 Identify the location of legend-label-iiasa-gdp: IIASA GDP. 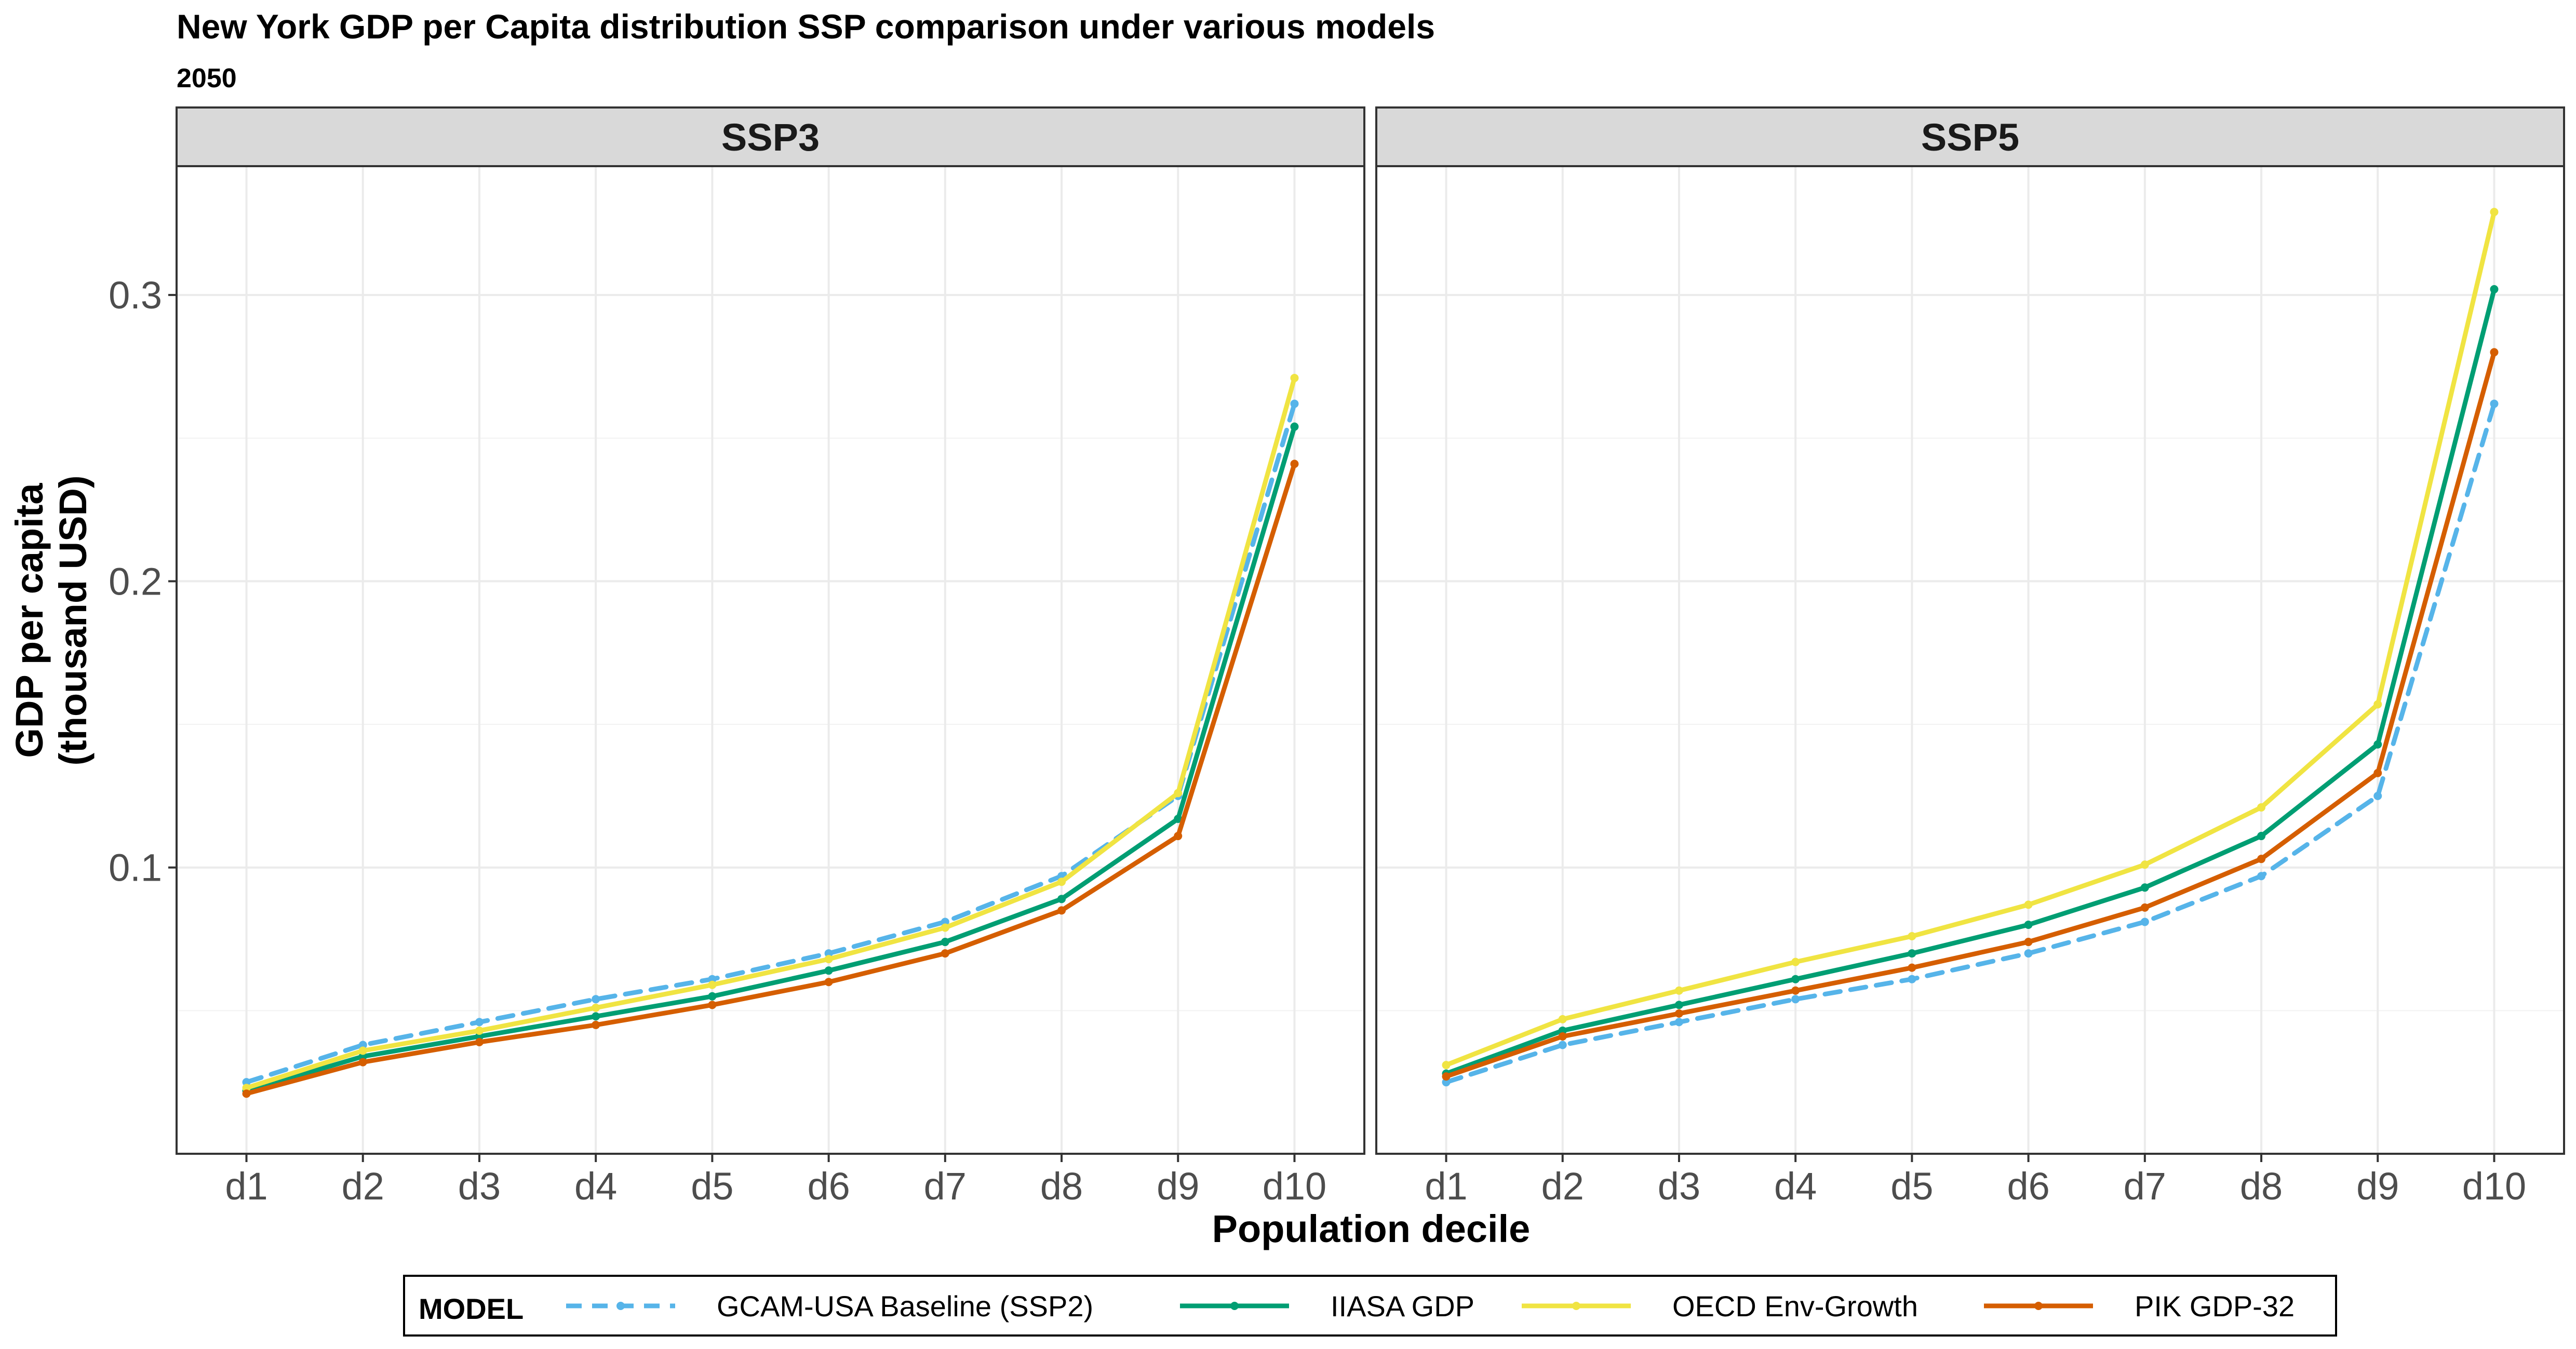
(1403, 1307).